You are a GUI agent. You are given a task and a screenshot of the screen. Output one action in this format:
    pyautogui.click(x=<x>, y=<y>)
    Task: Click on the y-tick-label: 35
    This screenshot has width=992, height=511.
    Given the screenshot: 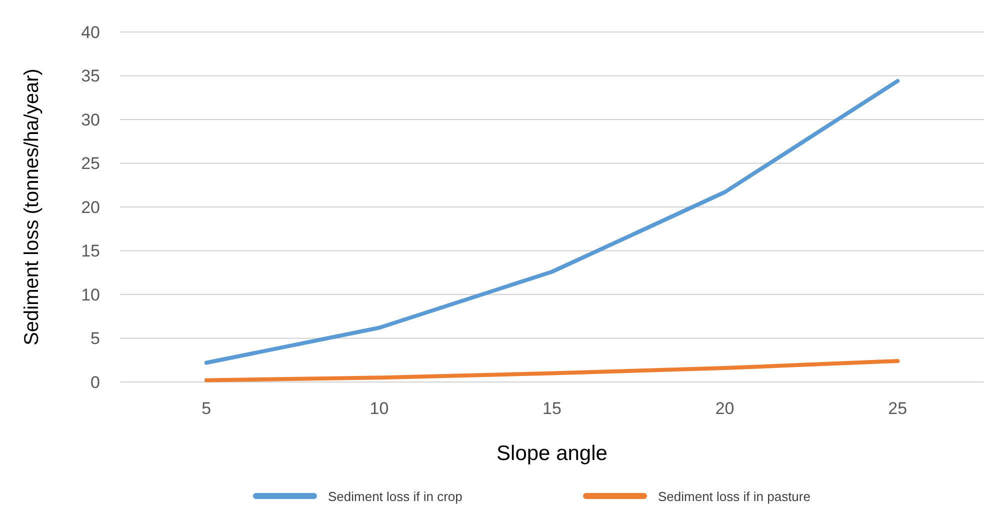 What is the action you would take?
    pyautogui.click(x=90, y=76)
    